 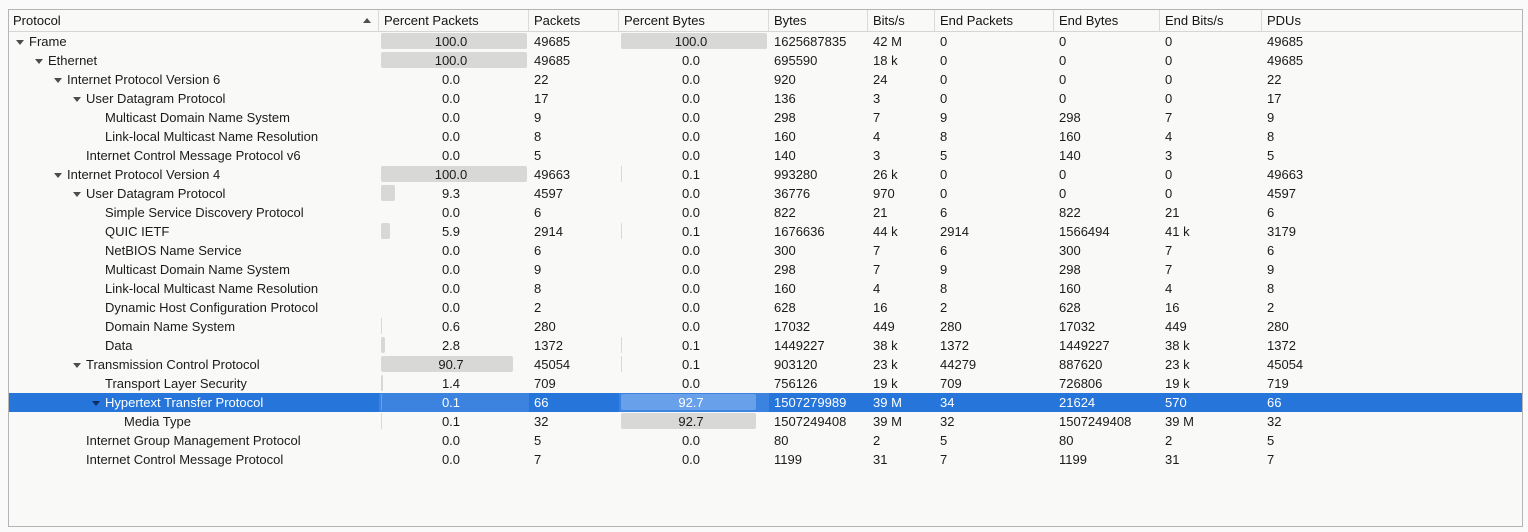 What do you see at coordinates (887, 41) in the screenshot?
I see `bits-per-s-cell: 42 M` at bounding box center [887, 41].